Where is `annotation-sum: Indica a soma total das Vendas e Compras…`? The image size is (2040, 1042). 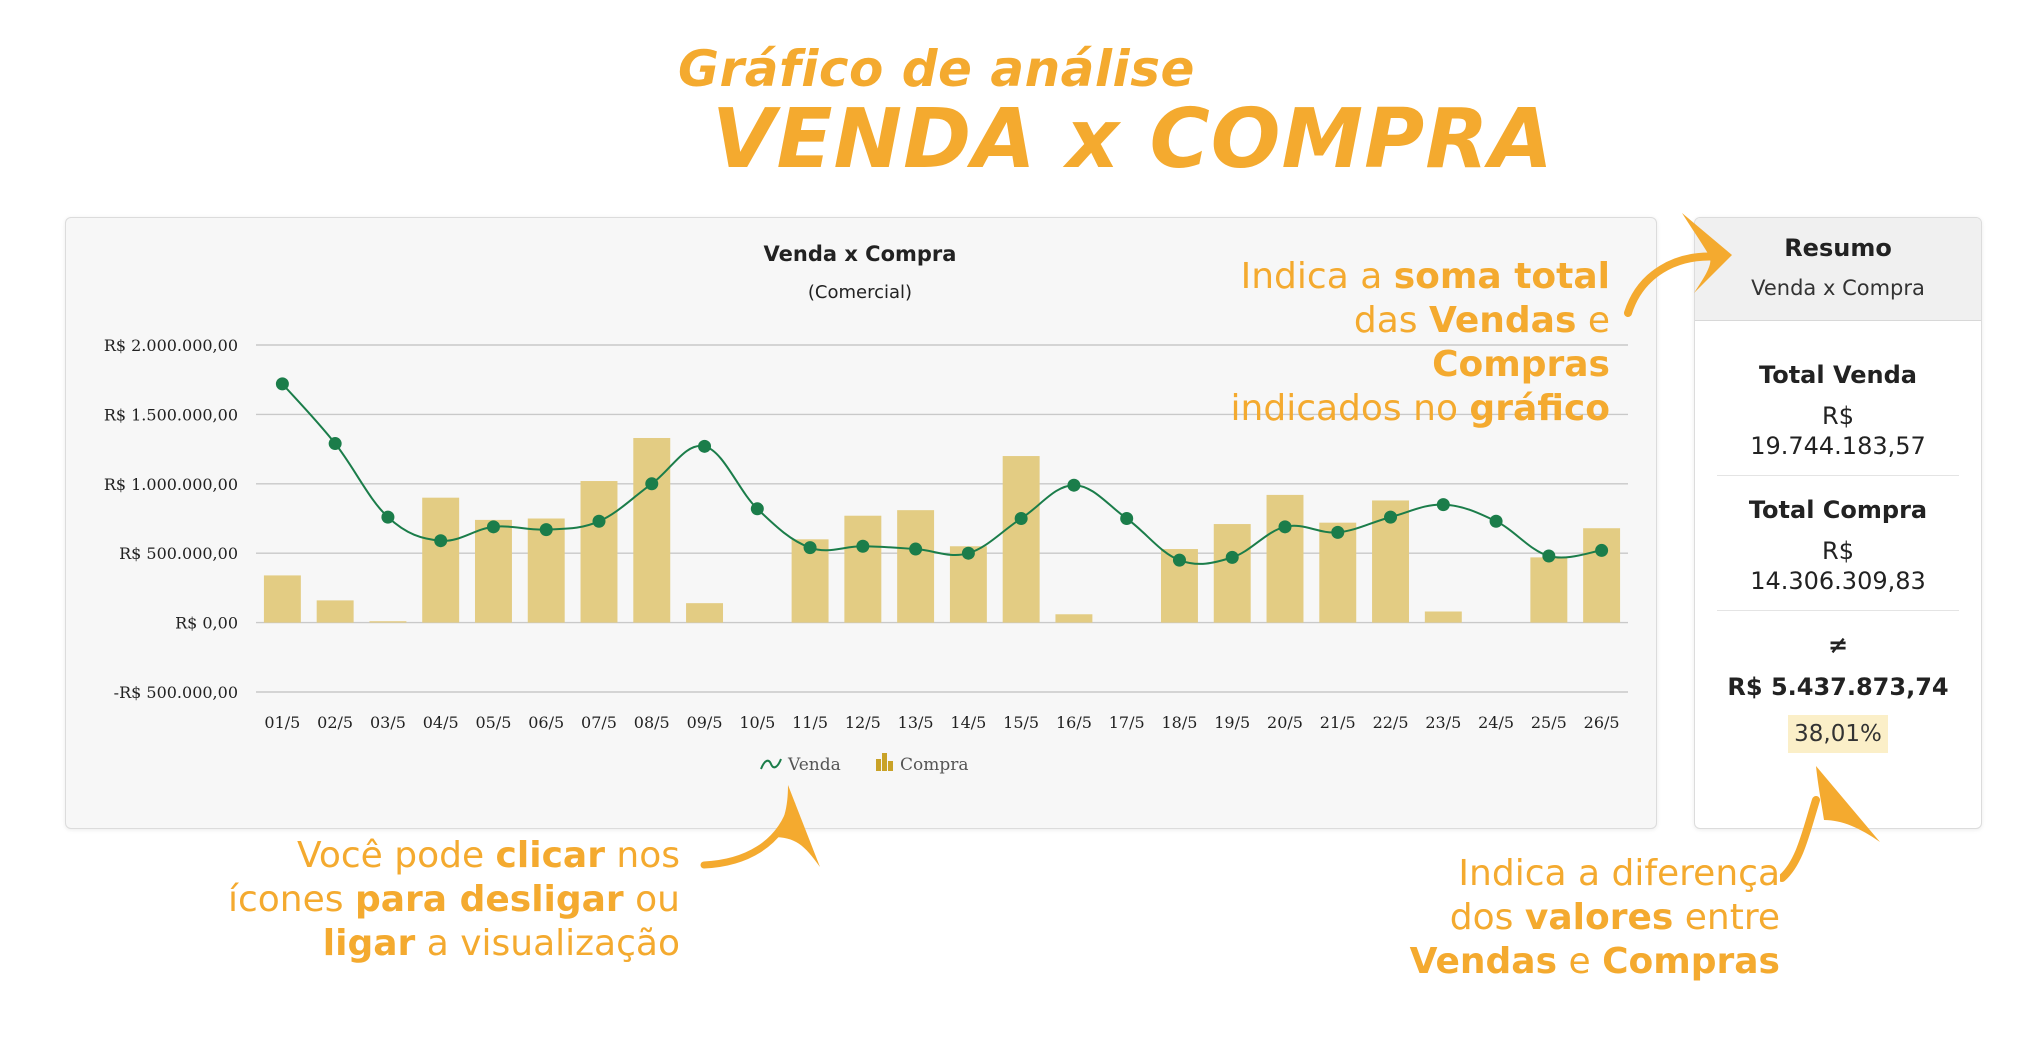 annotation-sum: Indica a soma total das Vendas e Compras… is located at coordinates (1420, 342).